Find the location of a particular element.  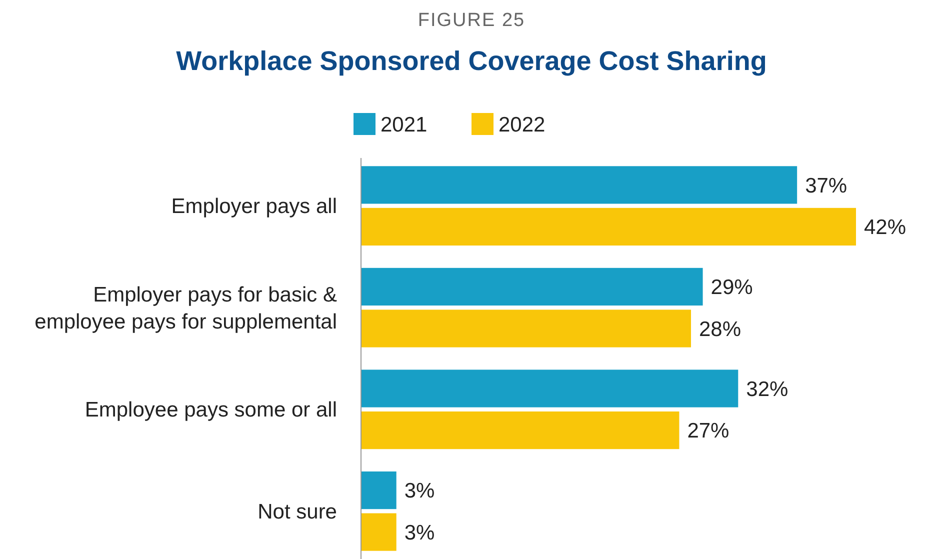

data-label: 37% is located at coordinates (826, 186).